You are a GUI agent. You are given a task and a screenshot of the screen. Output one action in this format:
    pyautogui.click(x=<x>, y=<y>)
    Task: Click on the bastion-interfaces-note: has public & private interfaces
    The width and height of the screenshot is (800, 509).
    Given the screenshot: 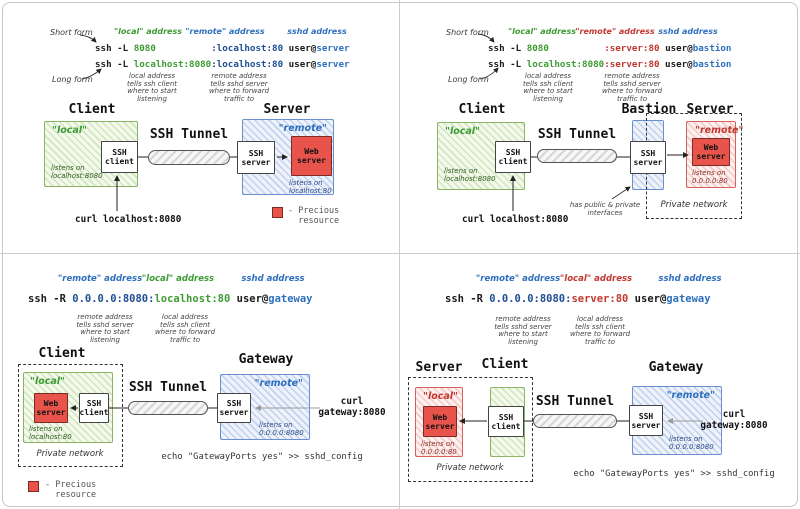 What is the action you would take?
    pyautogui.click(x=605, y=209)
    